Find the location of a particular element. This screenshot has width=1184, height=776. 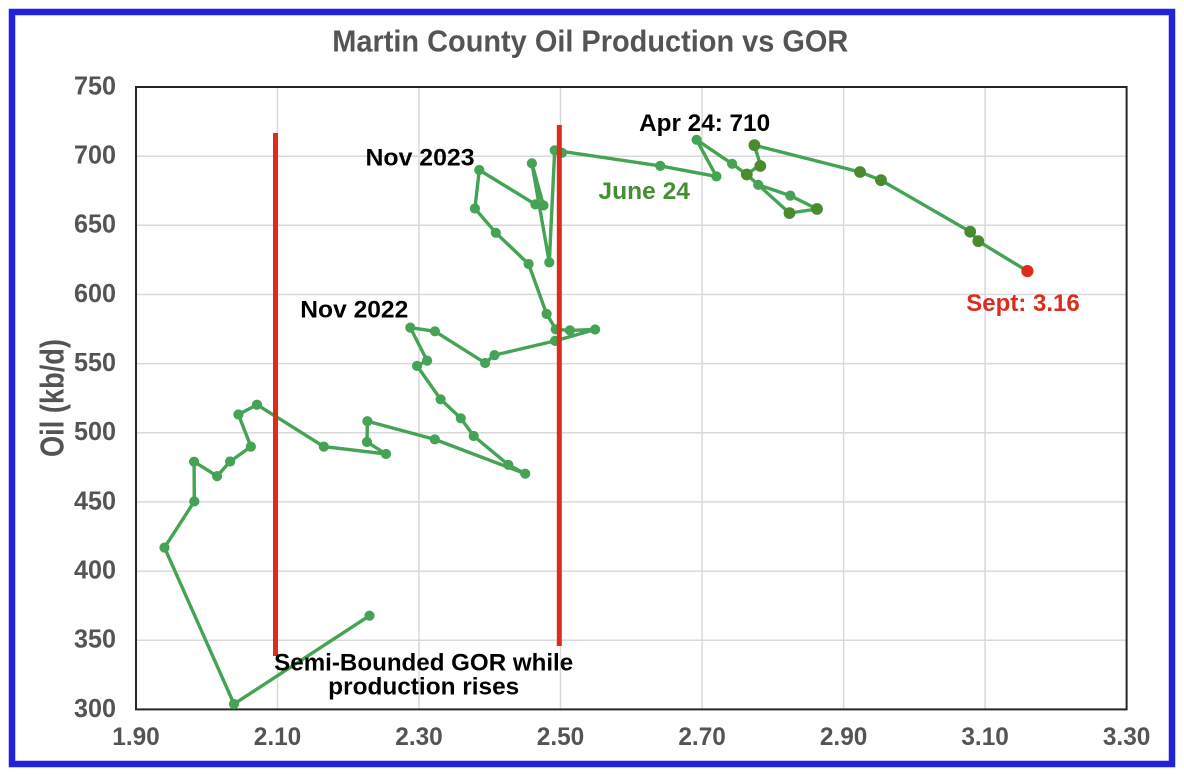

svg-text: 450 is located at coordinates (95, 500).